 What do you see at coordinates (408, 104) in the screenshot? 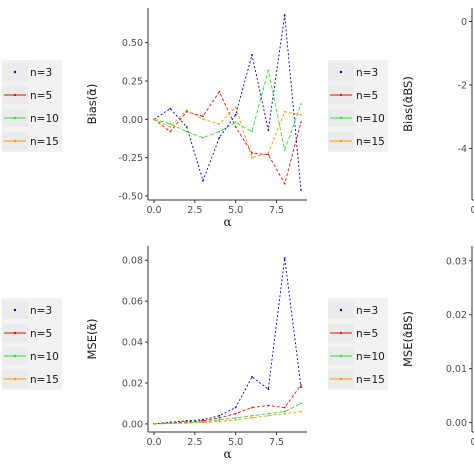
I see `y-axis-label: Bias(α̂BS)` at bounding box center [408, 104].